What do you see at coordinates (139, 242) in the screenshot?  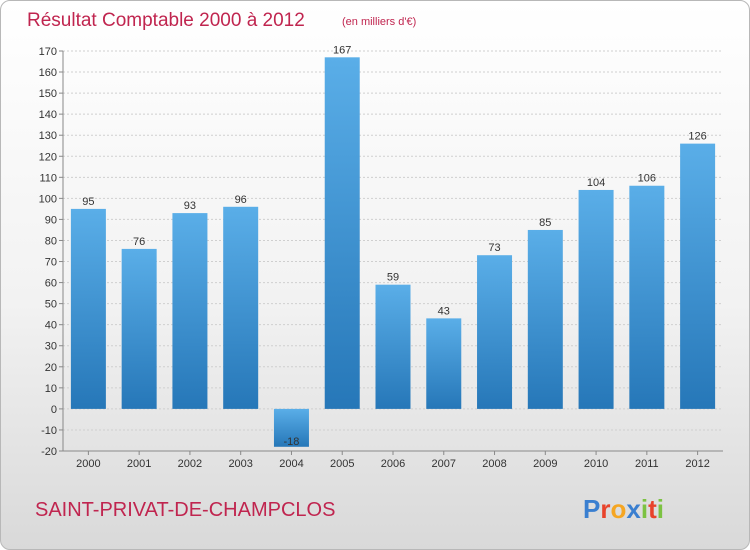 I see `data-label-2001: 76` at bounding box center [139, 242].